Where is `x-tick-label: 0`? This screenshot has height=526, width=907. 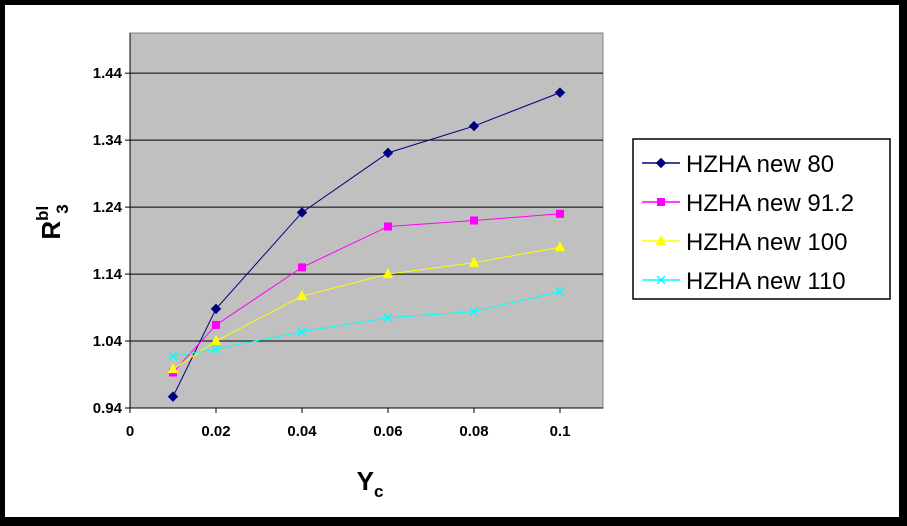
x-tick-label: 0 is located at coordinates (130, 431).